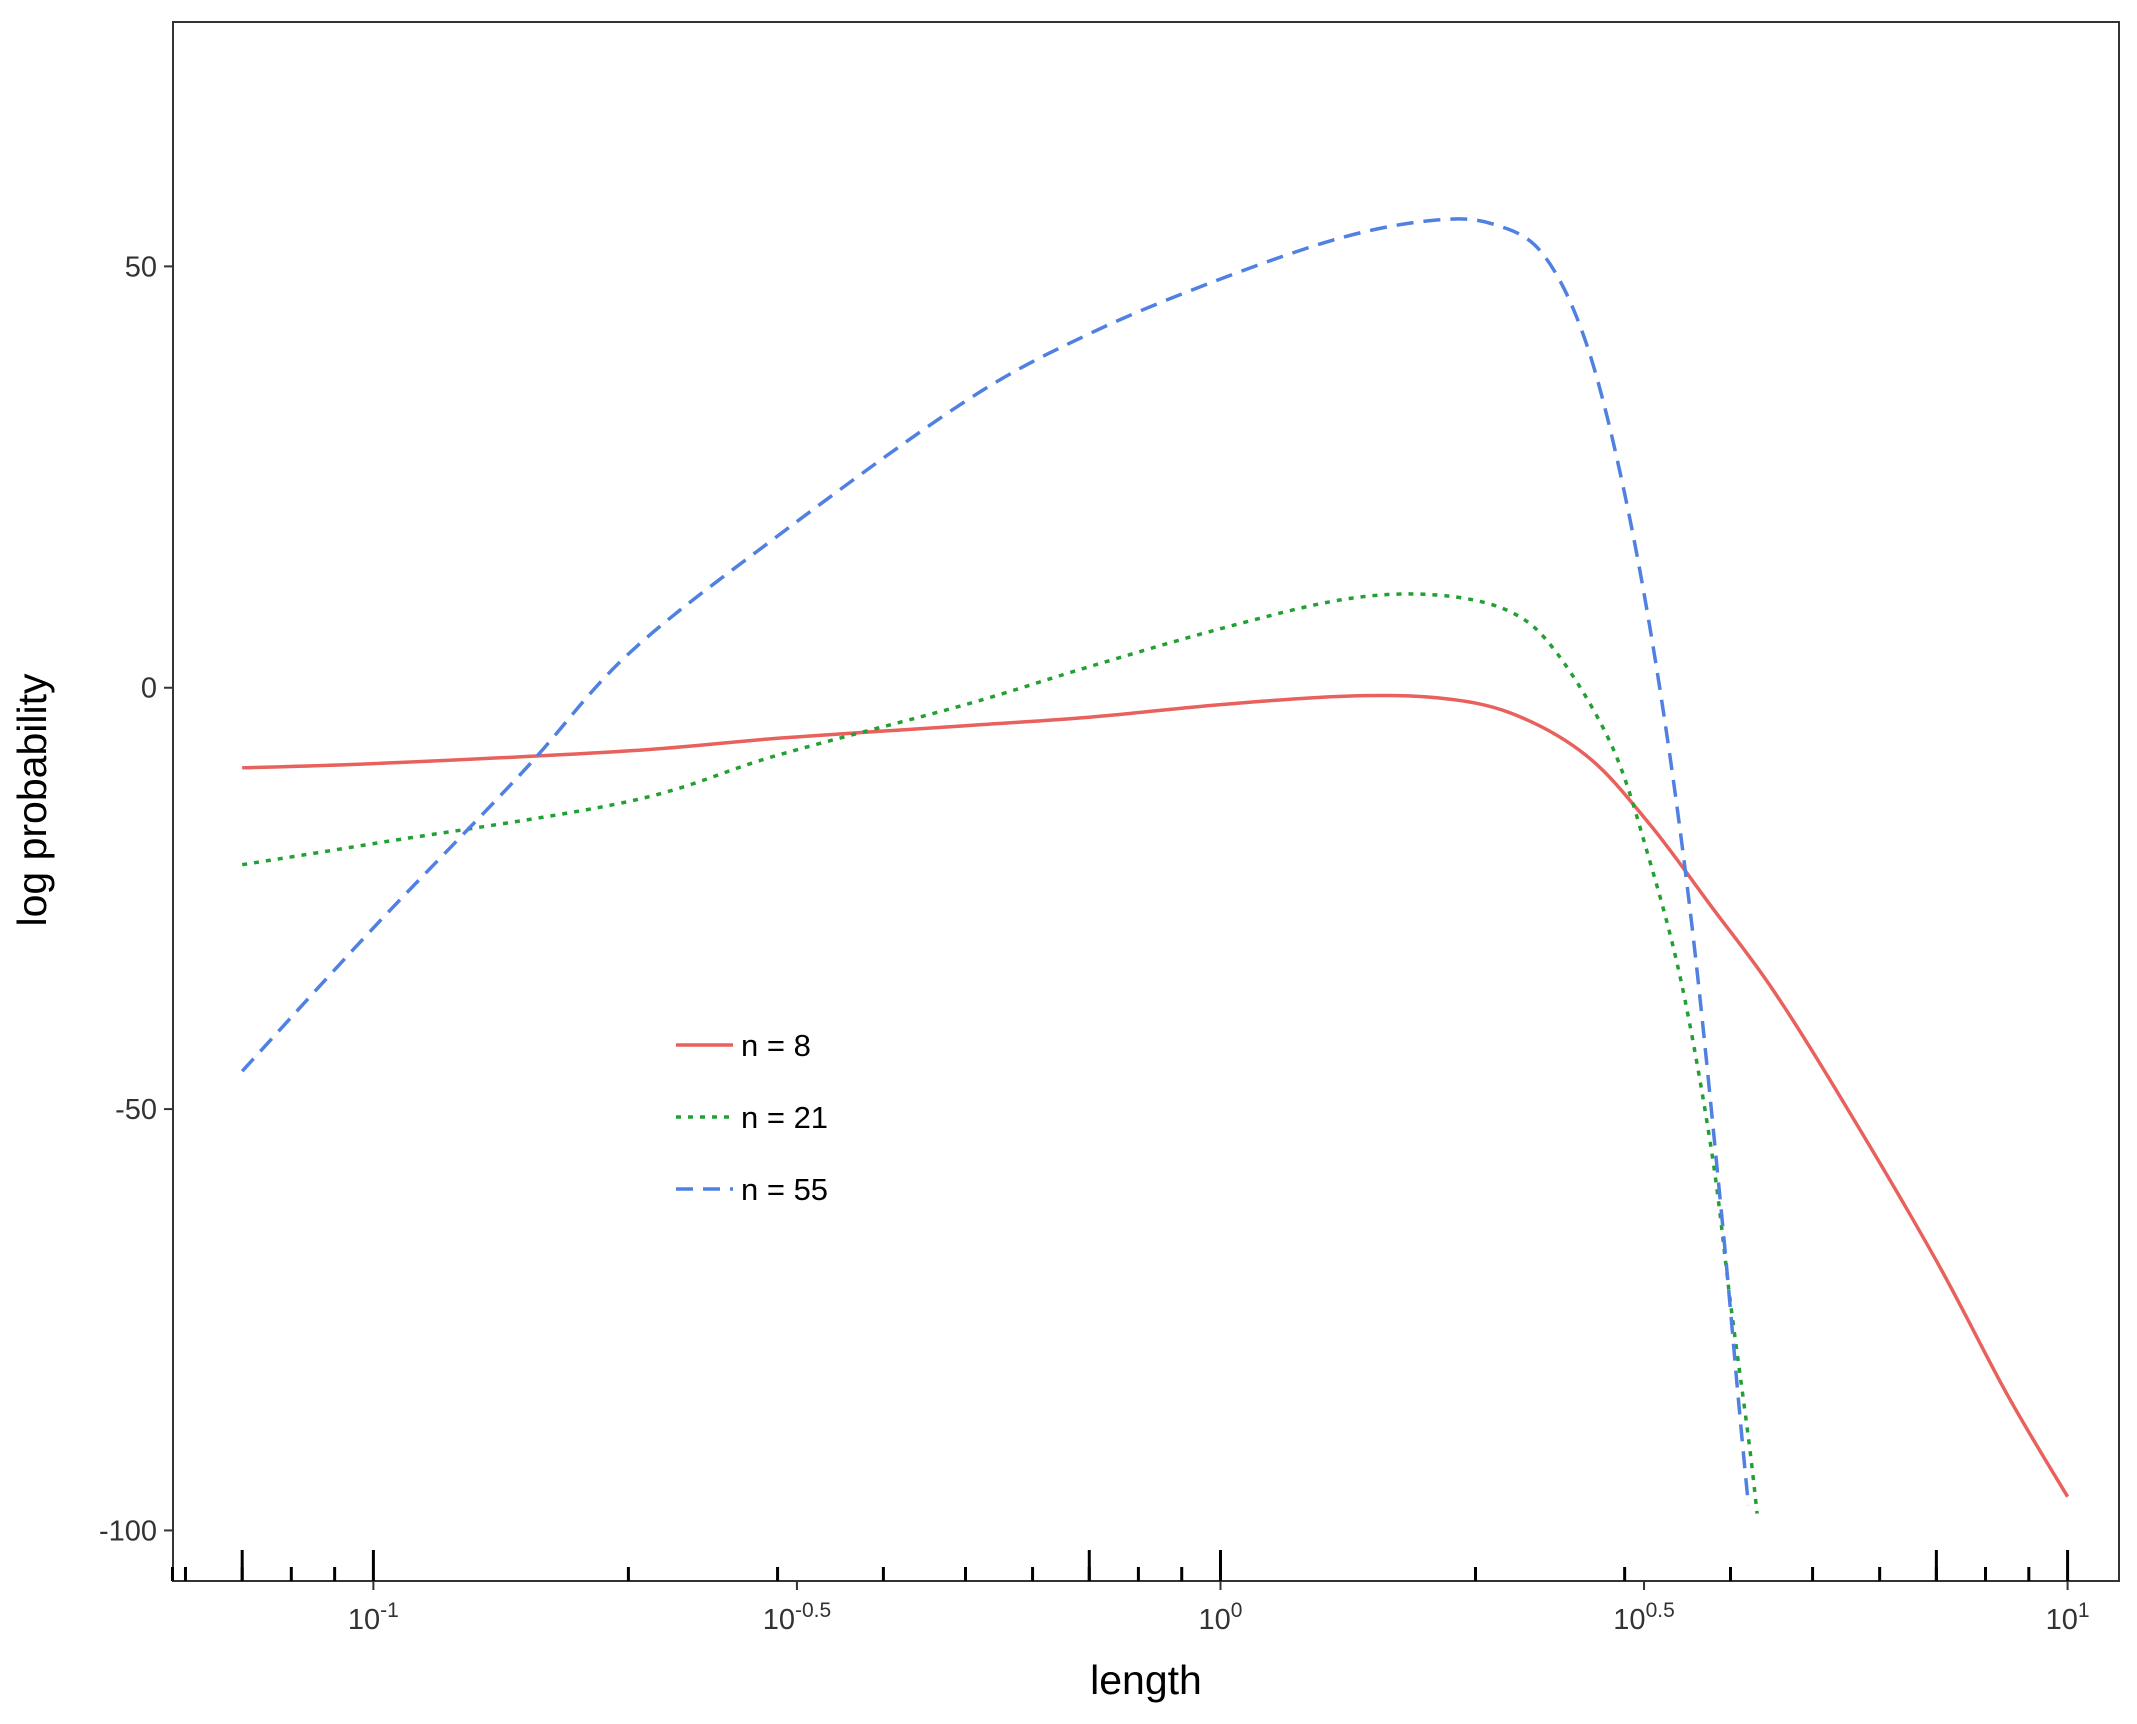  What do you see at coordinates (1130, 1593) in the screenshot?
I see `x-axis: 10⁻¹ 10-0.5 100 100.5 10¹` at bounding box center [1130, 1593].